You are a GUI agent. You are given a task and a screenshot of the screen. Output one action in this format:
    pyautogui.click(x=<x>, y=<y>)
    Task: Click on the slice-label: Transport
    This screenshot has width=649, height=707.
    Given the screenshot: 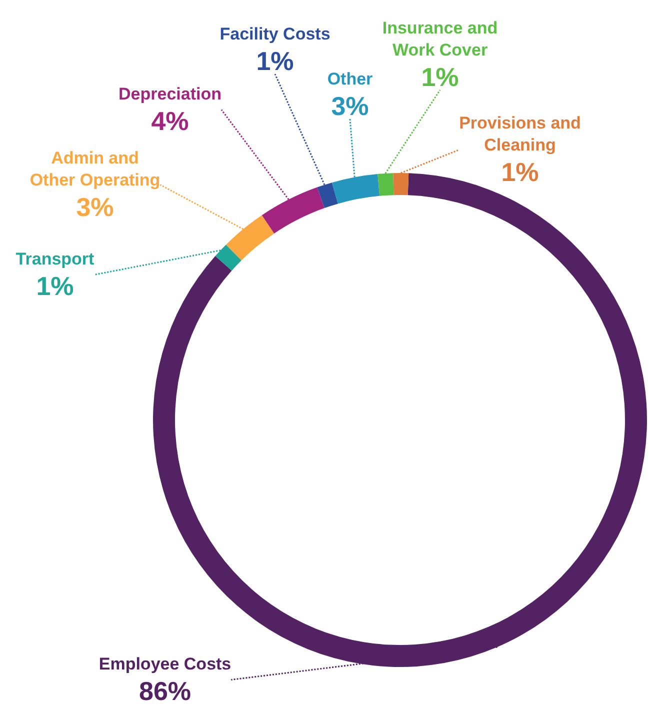 What is the action you would take?
    pyautogui.click(x=55, y=259)
    